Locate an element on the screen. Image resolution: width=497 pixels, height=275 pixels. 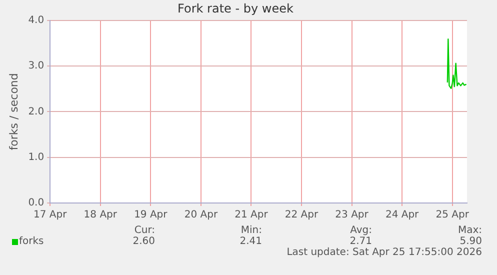
x-tick-label: 18 Apr is located at coordinates (101, 215).